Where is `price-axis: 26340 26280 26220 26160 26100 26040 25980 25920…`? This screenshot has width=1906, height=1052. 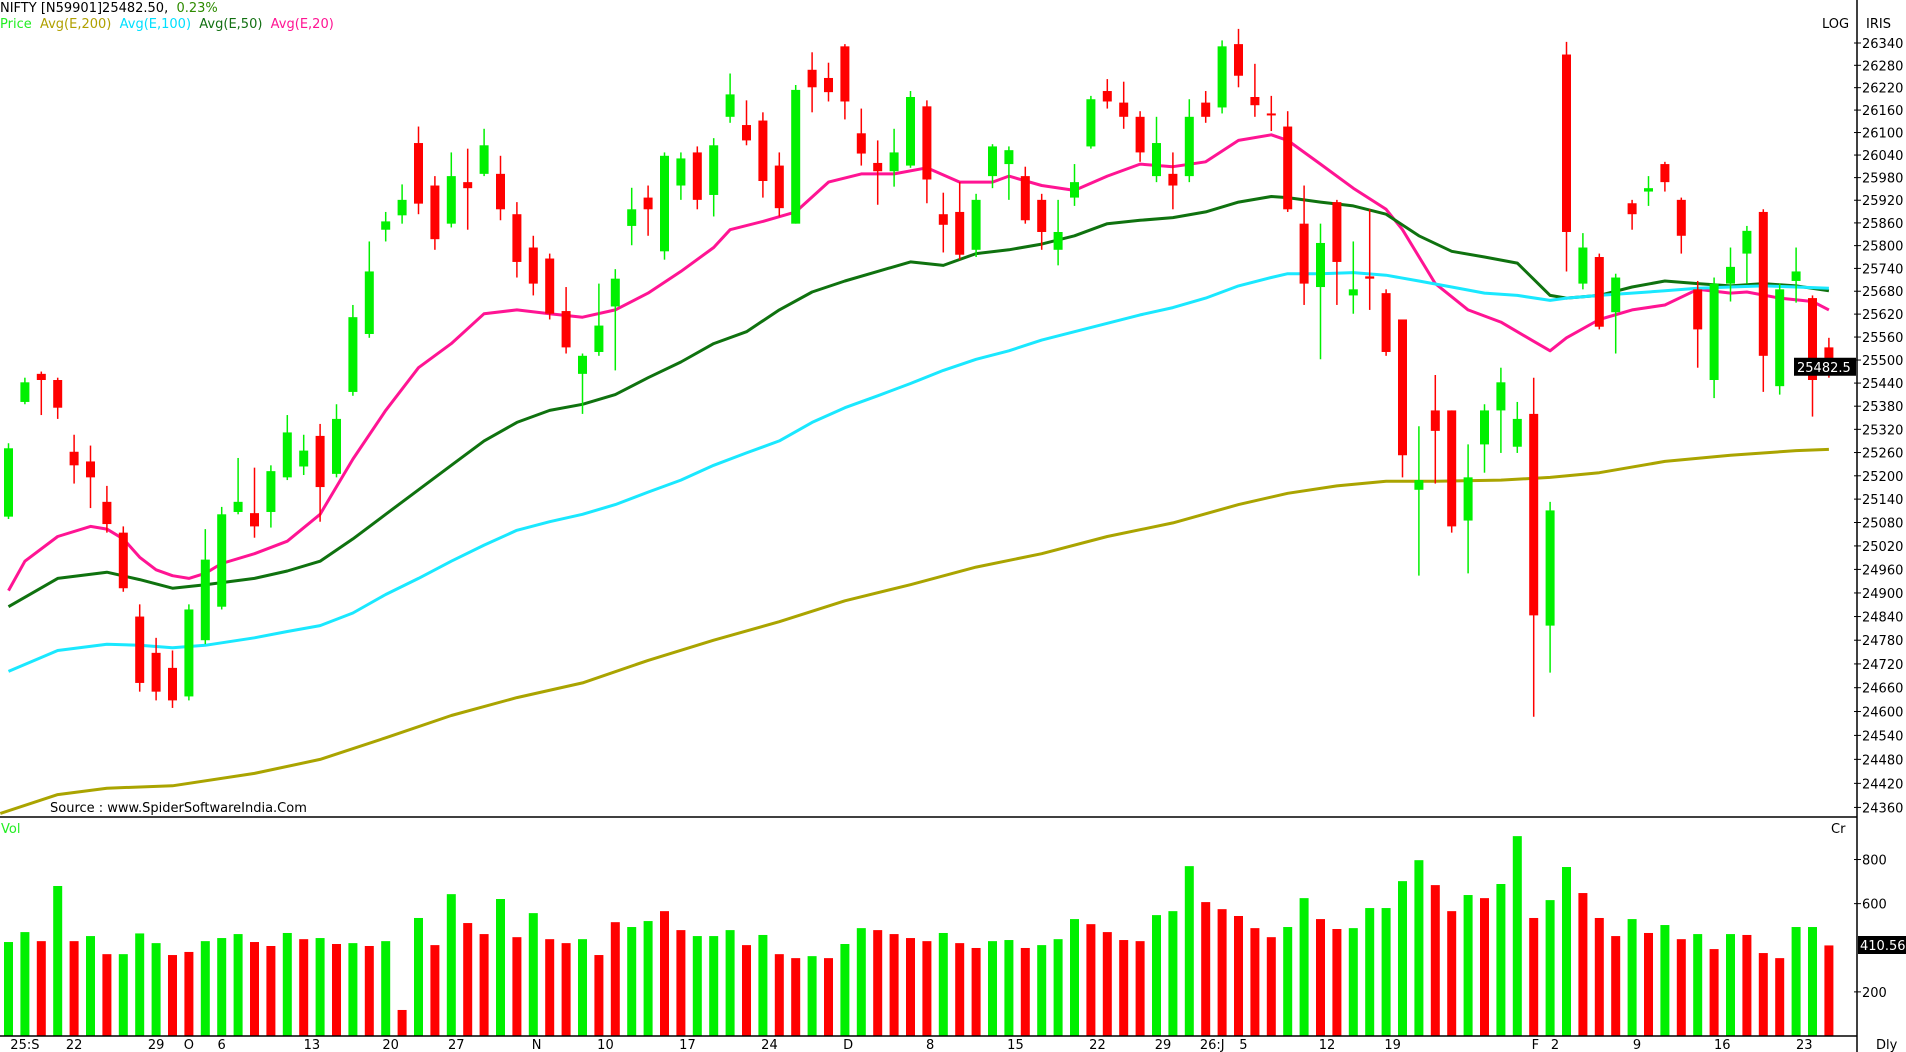
price-axis: 26340 26280 26220 26160 26100 26040 25980 25920… is located at coordinates (1878, 426).